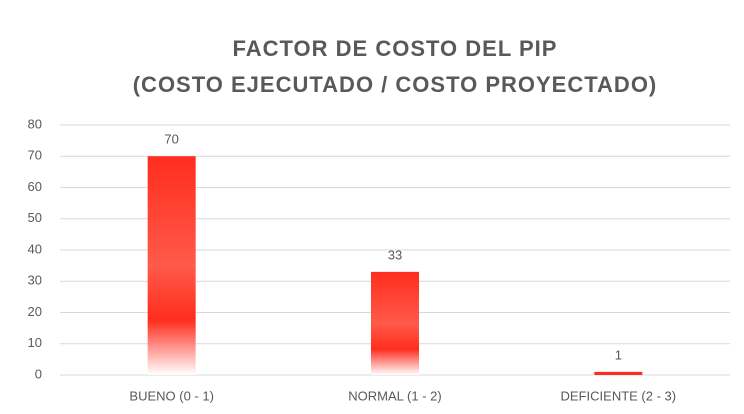 The width and height of the screenshot is (744, 414). What do you see at coordinates (35, 123) in the screenshot?
I see `y-tick-label: 80` at bounding box center [35, 123].